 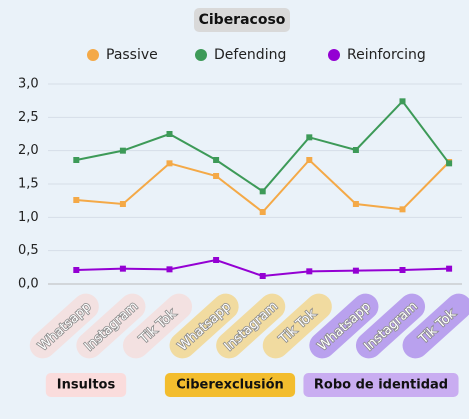 I want to click on y-tick-label: 3,0, so click(x=28, y=84).